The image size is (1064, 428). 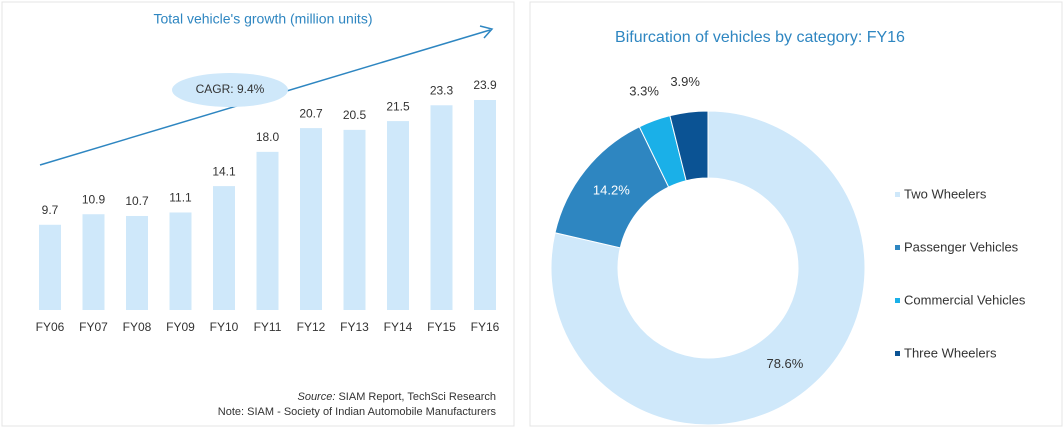 What do you see at coordinates (486, 32) in the screenshot?
I see `arrow-head` at bounding box center [486, 32].